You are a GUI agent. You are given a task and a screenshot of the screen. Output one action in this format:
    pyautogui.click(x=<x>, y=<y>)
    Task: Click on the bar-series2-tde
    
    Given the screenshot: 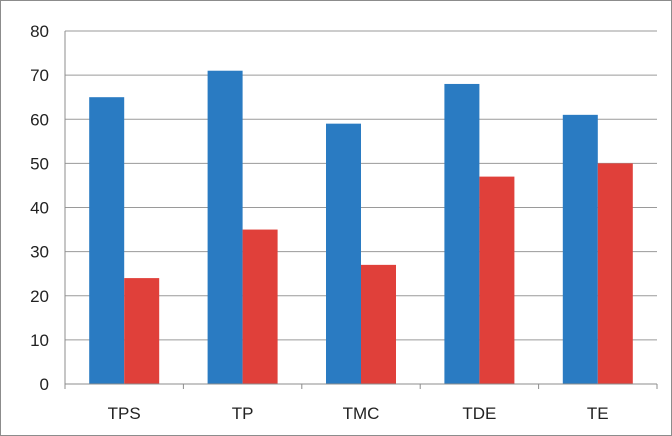 What is the action you would take?
    pyautogui.click(x=497, y=280)
    